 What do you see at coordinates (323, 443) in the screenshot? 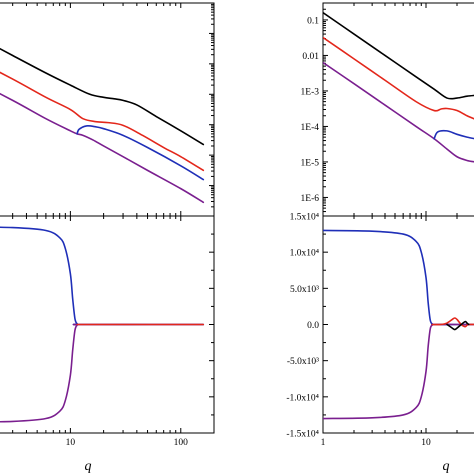
I see `x-tick-label: 1` at bounding box center [323, 443].